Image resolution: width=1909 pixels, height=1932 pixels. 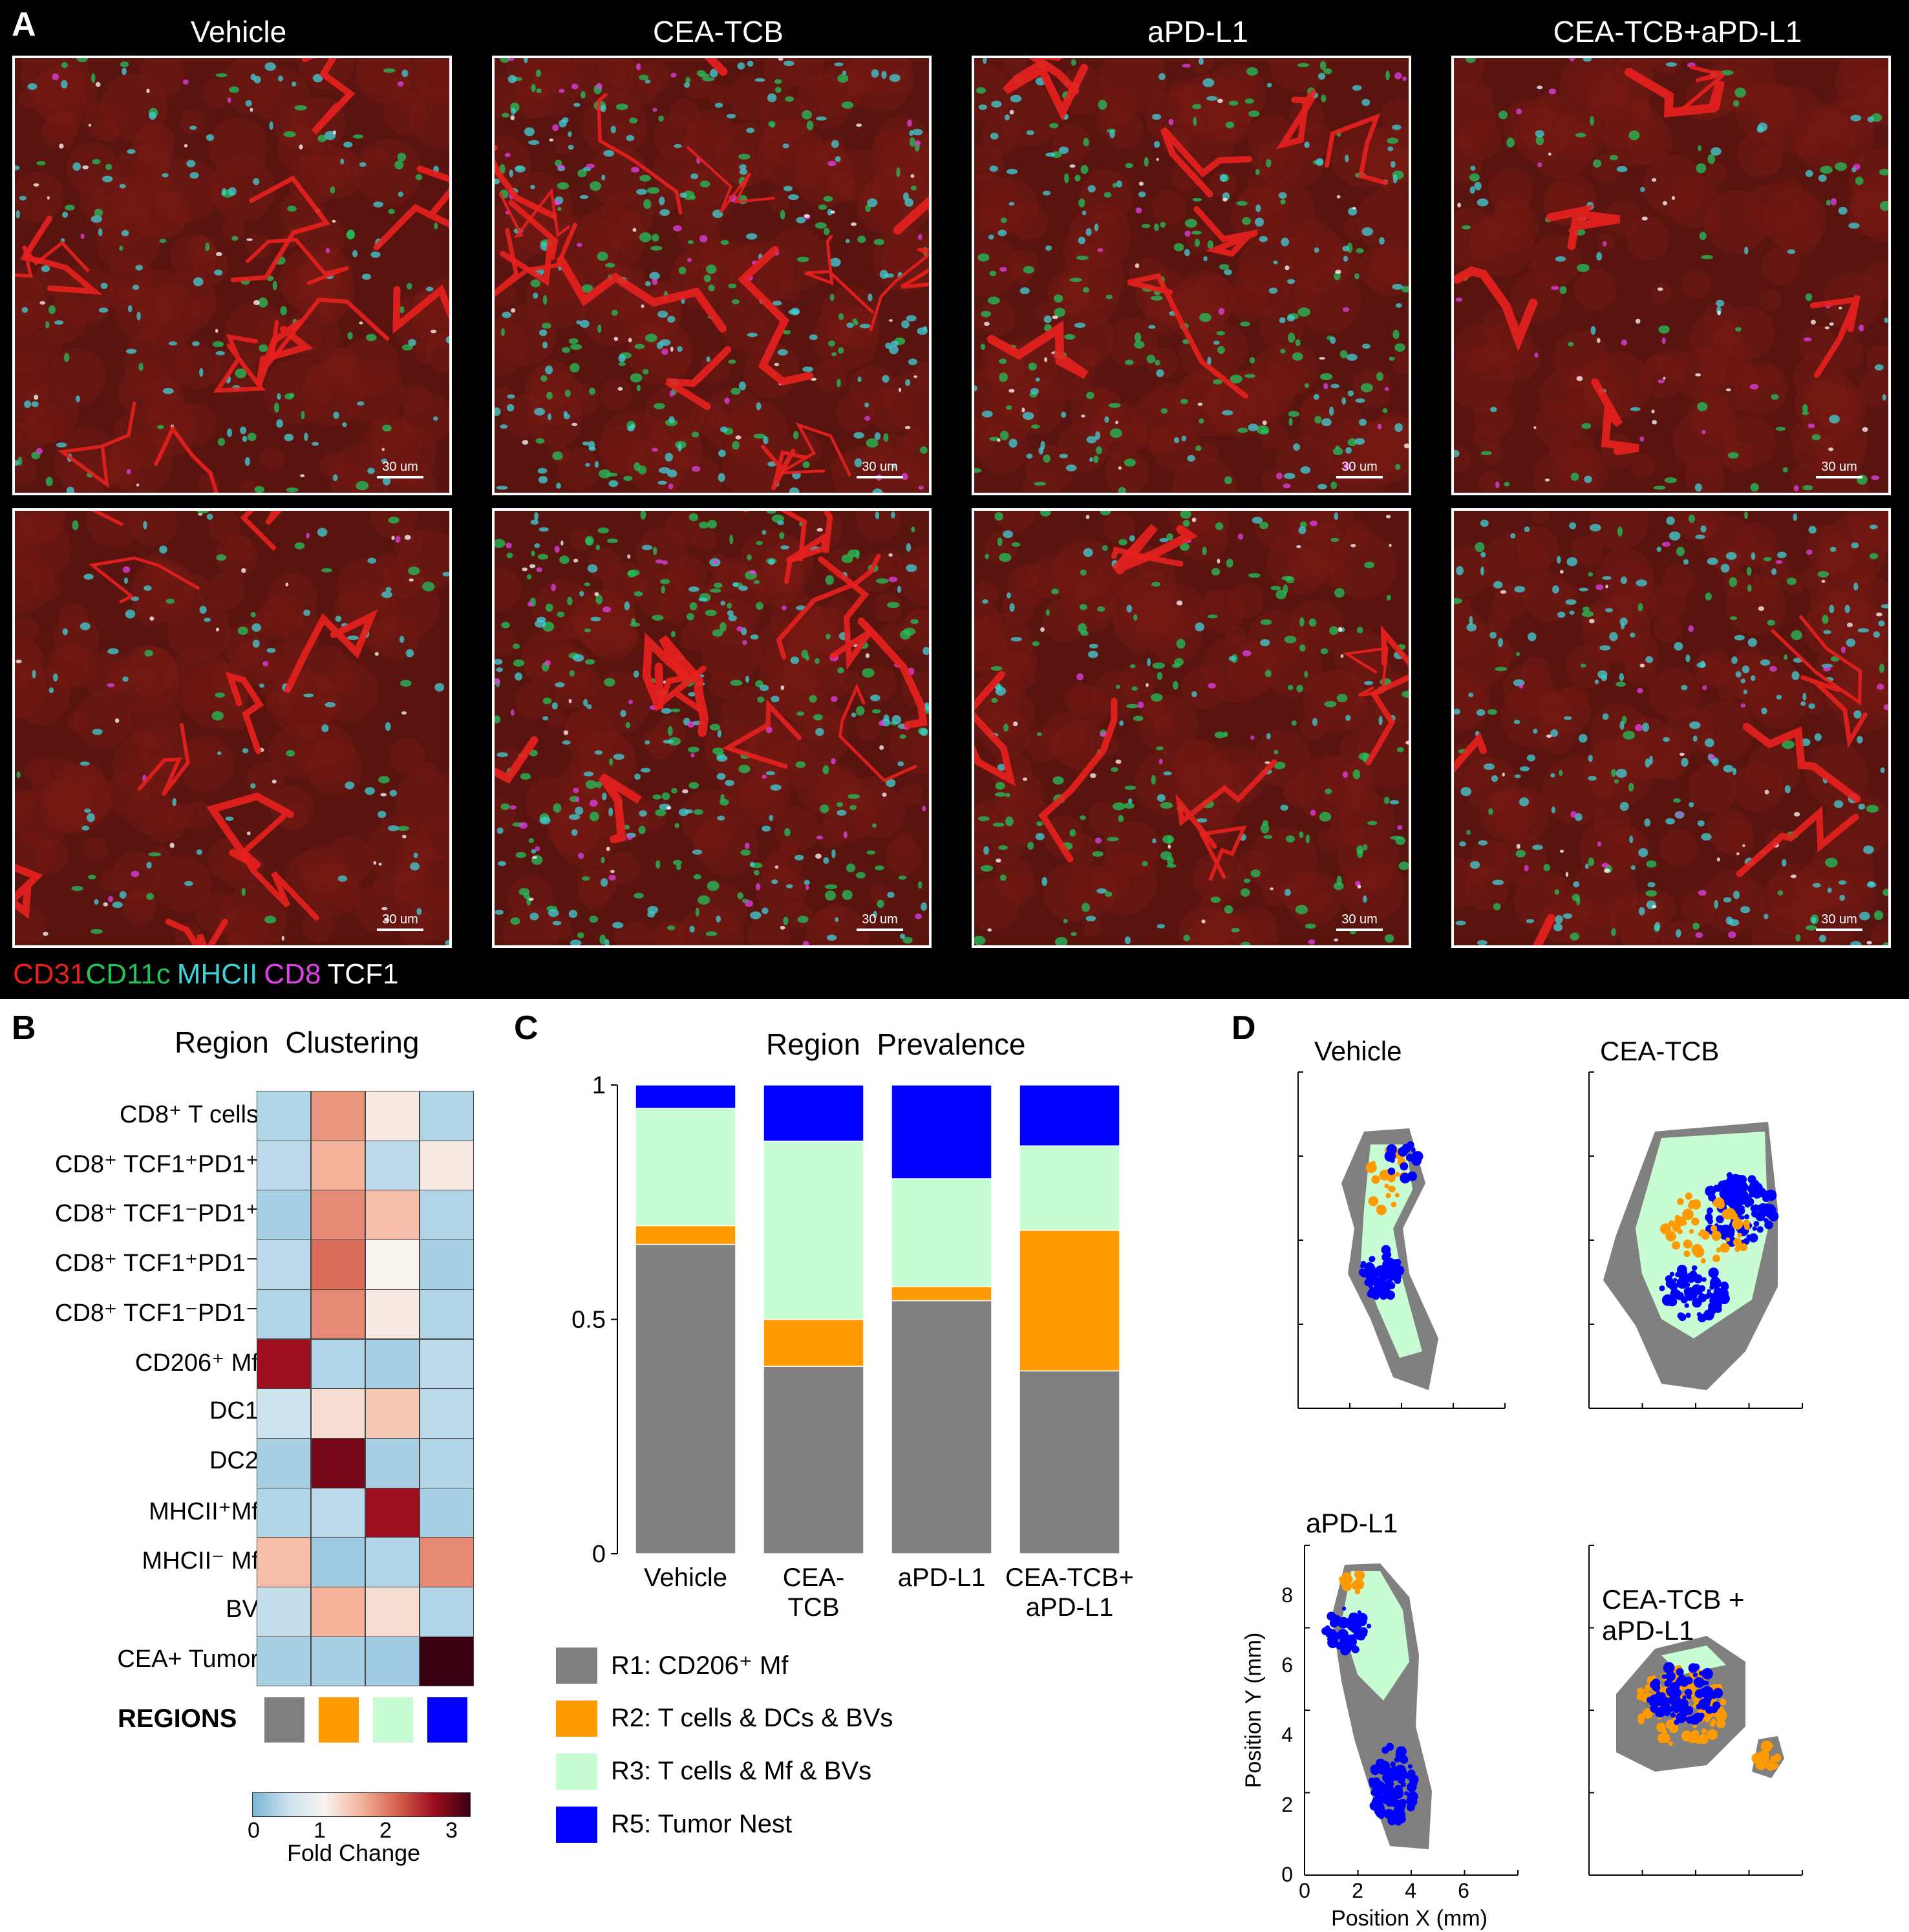 I want to click on marker-tcf1: TCF1, so click(x=363, y=974).